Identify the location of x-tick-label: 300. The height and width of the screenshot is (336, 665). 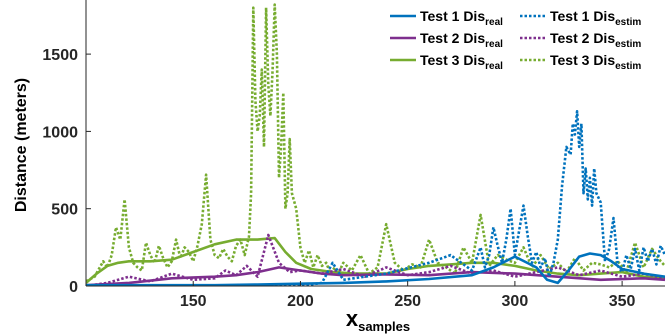
(515, 301).